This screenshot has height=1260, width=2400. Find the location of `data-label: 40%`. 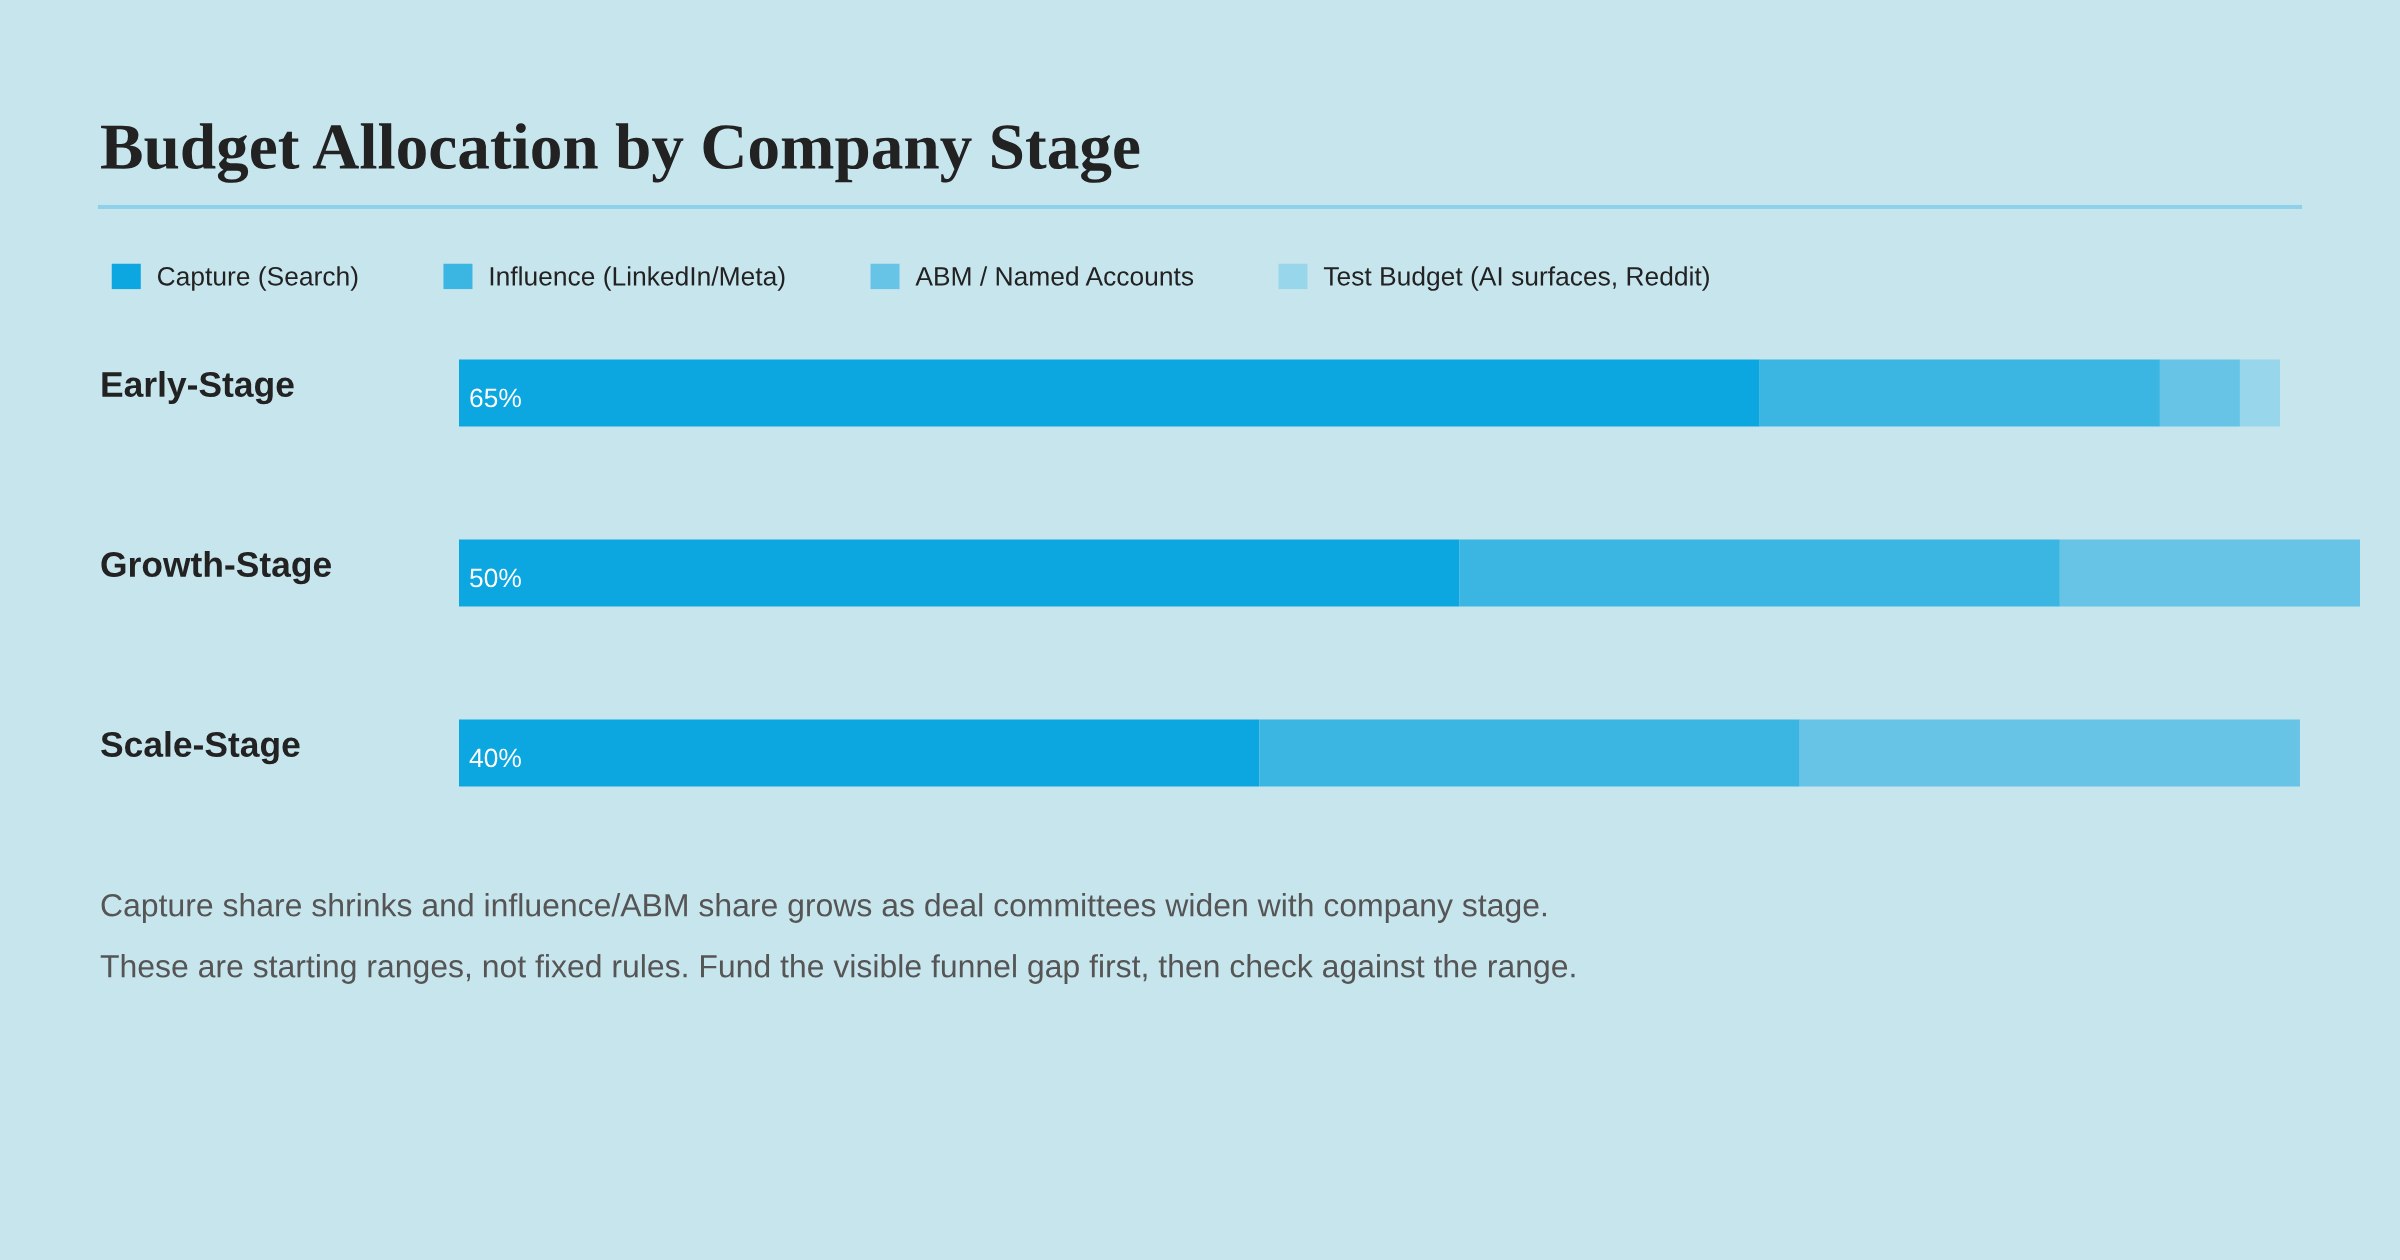

data-label: 40% is located at coordinates (495, 758).